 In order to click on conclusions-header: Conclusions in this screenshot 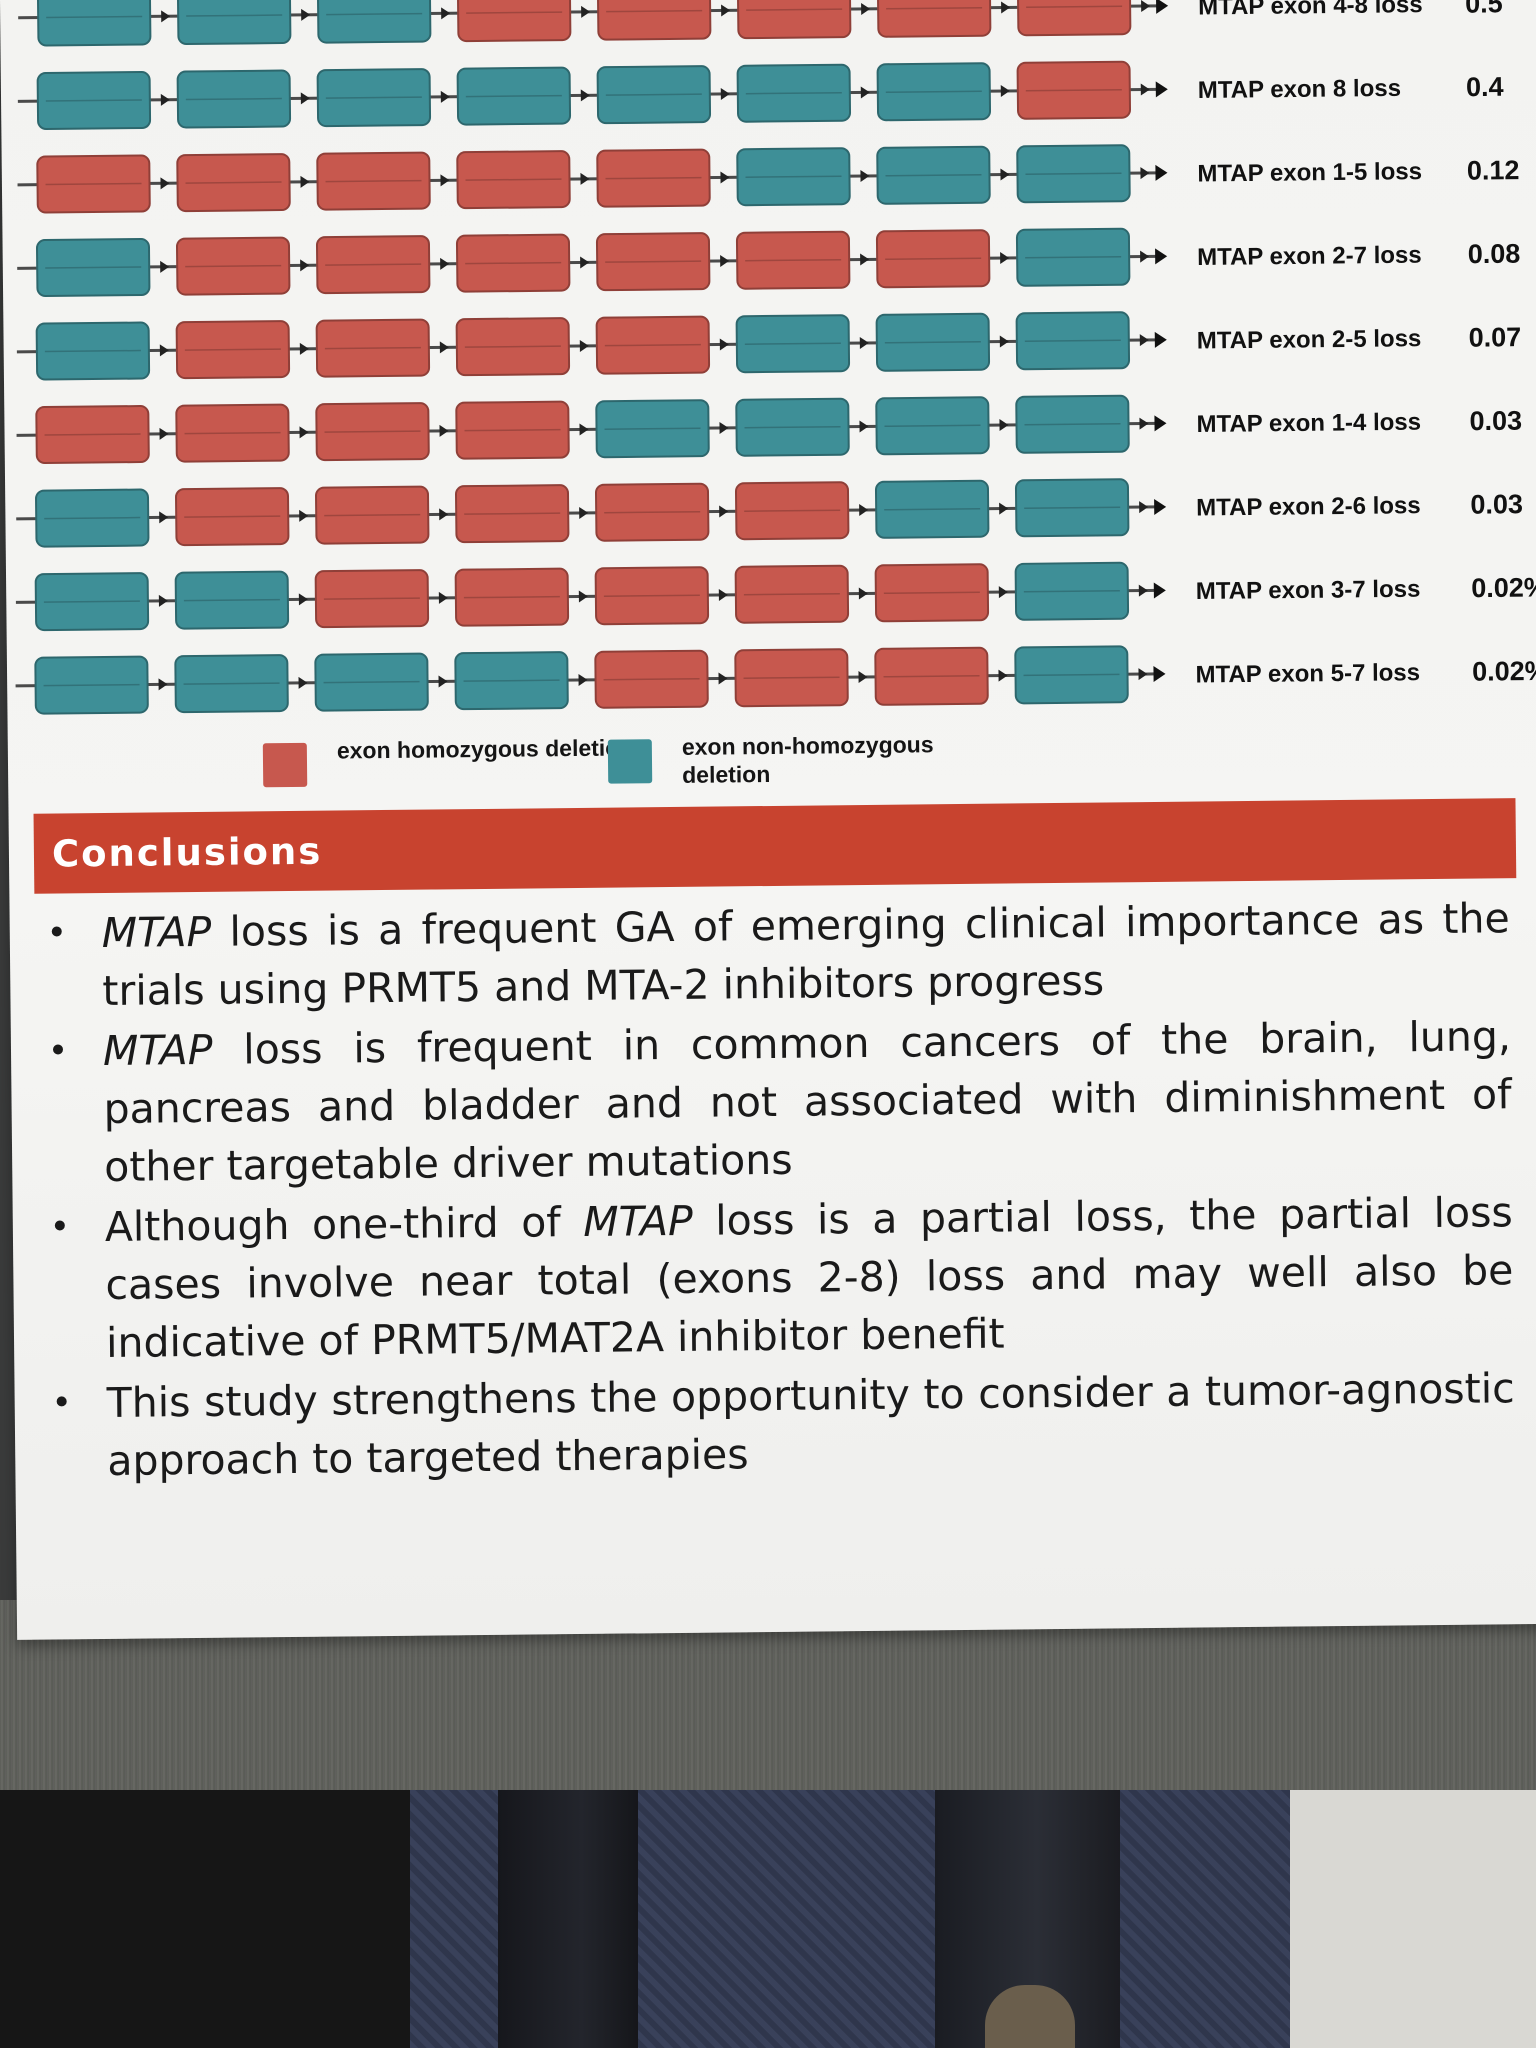, I will do `click(775, 846)`.